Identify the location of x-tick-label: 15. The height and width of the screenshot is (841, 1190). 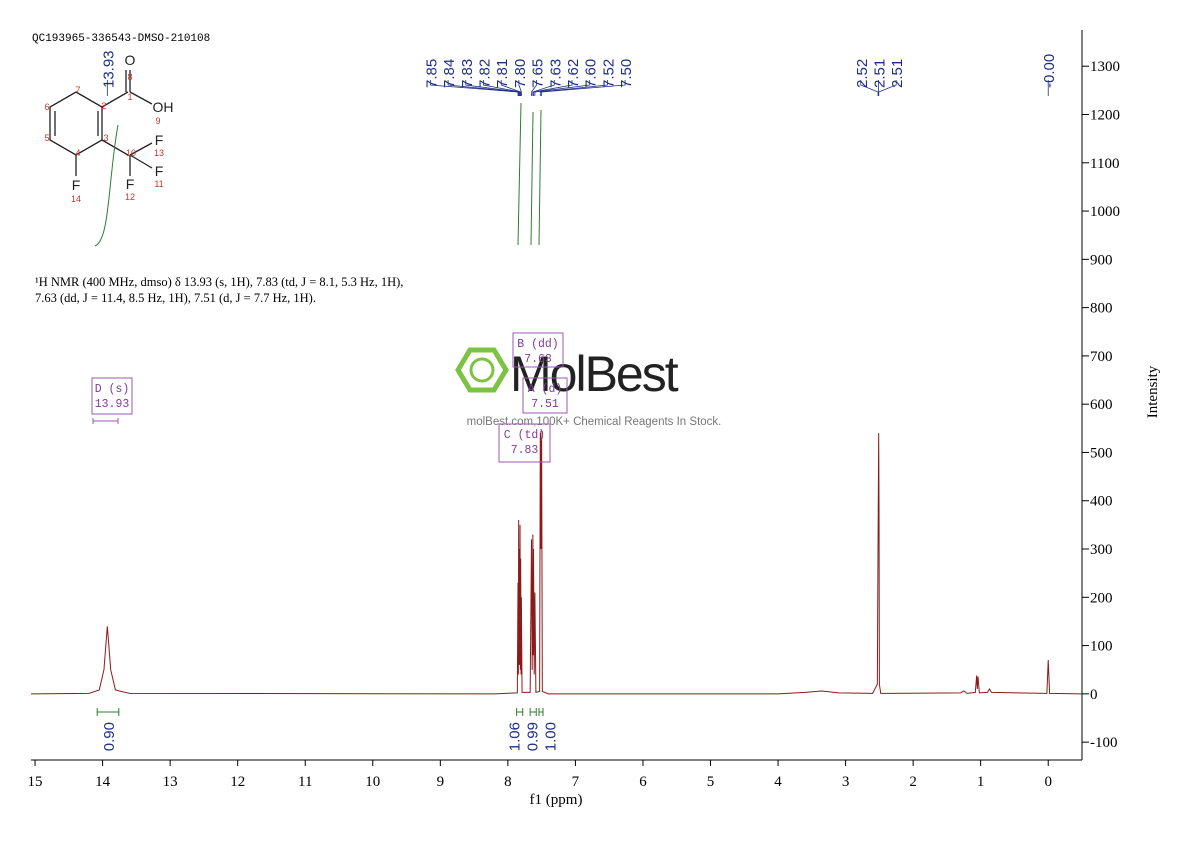
(35, 782).